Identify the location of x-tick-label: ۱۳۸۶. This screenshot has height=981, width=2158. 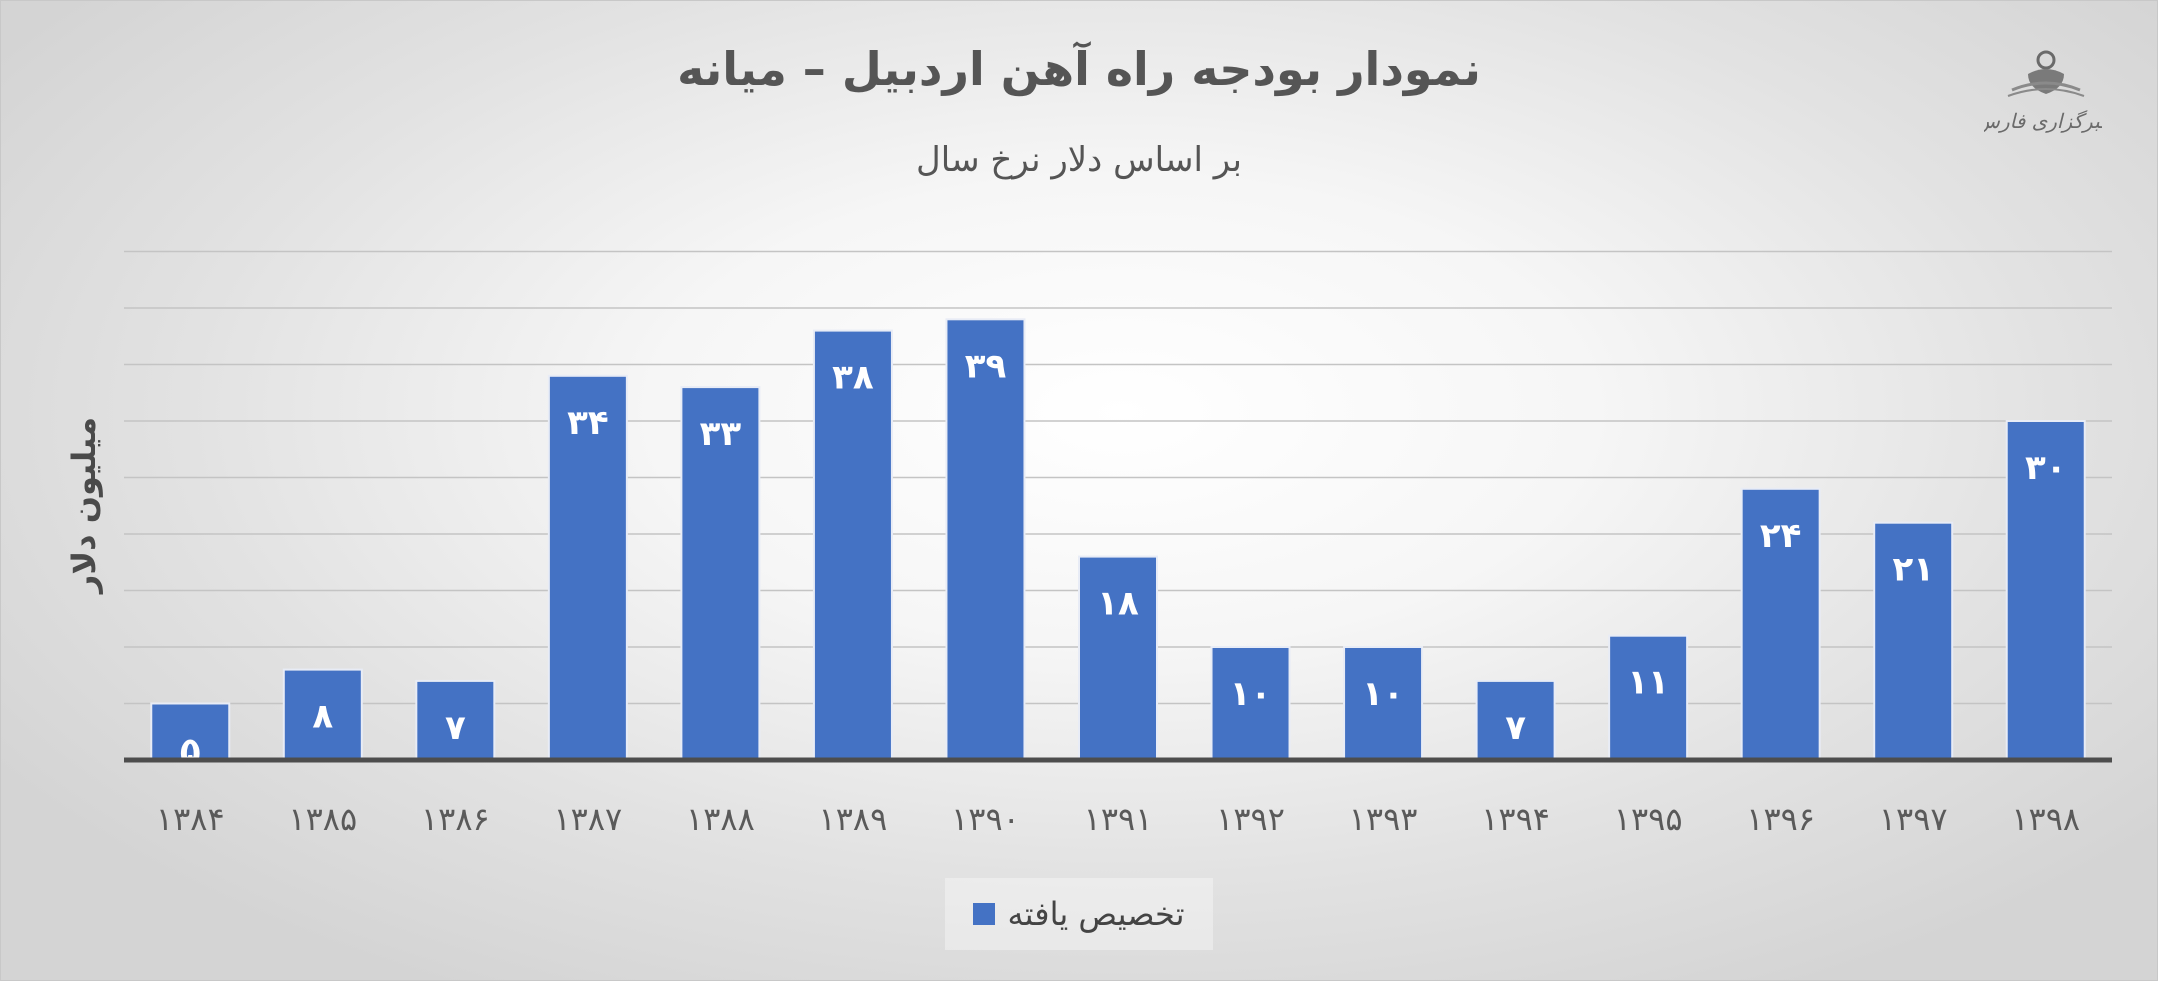
(455, 819).